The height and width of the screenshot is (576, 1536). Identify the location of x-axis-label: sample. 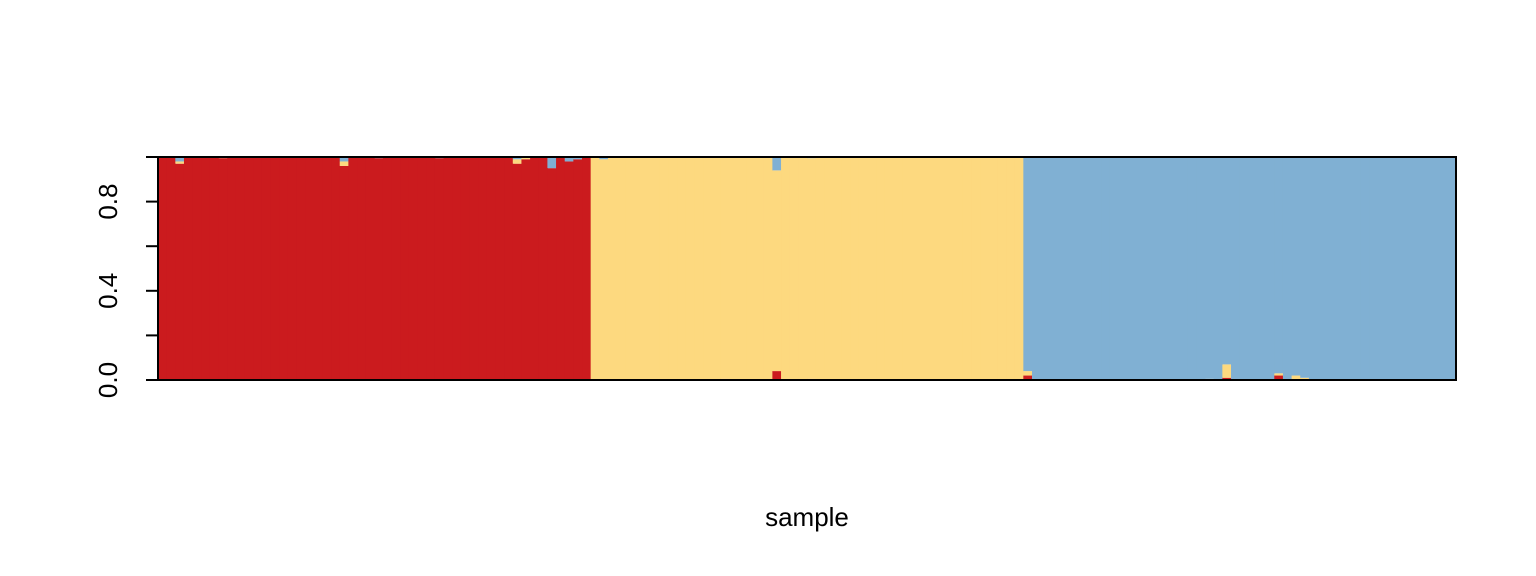
(807, 517).